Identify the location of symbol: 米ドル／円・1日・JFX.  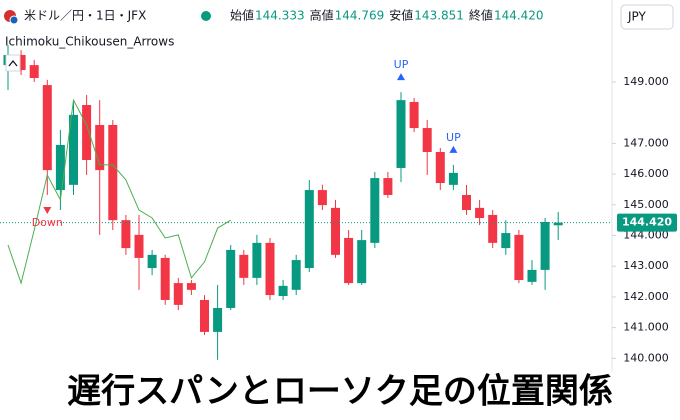
(85, 16).